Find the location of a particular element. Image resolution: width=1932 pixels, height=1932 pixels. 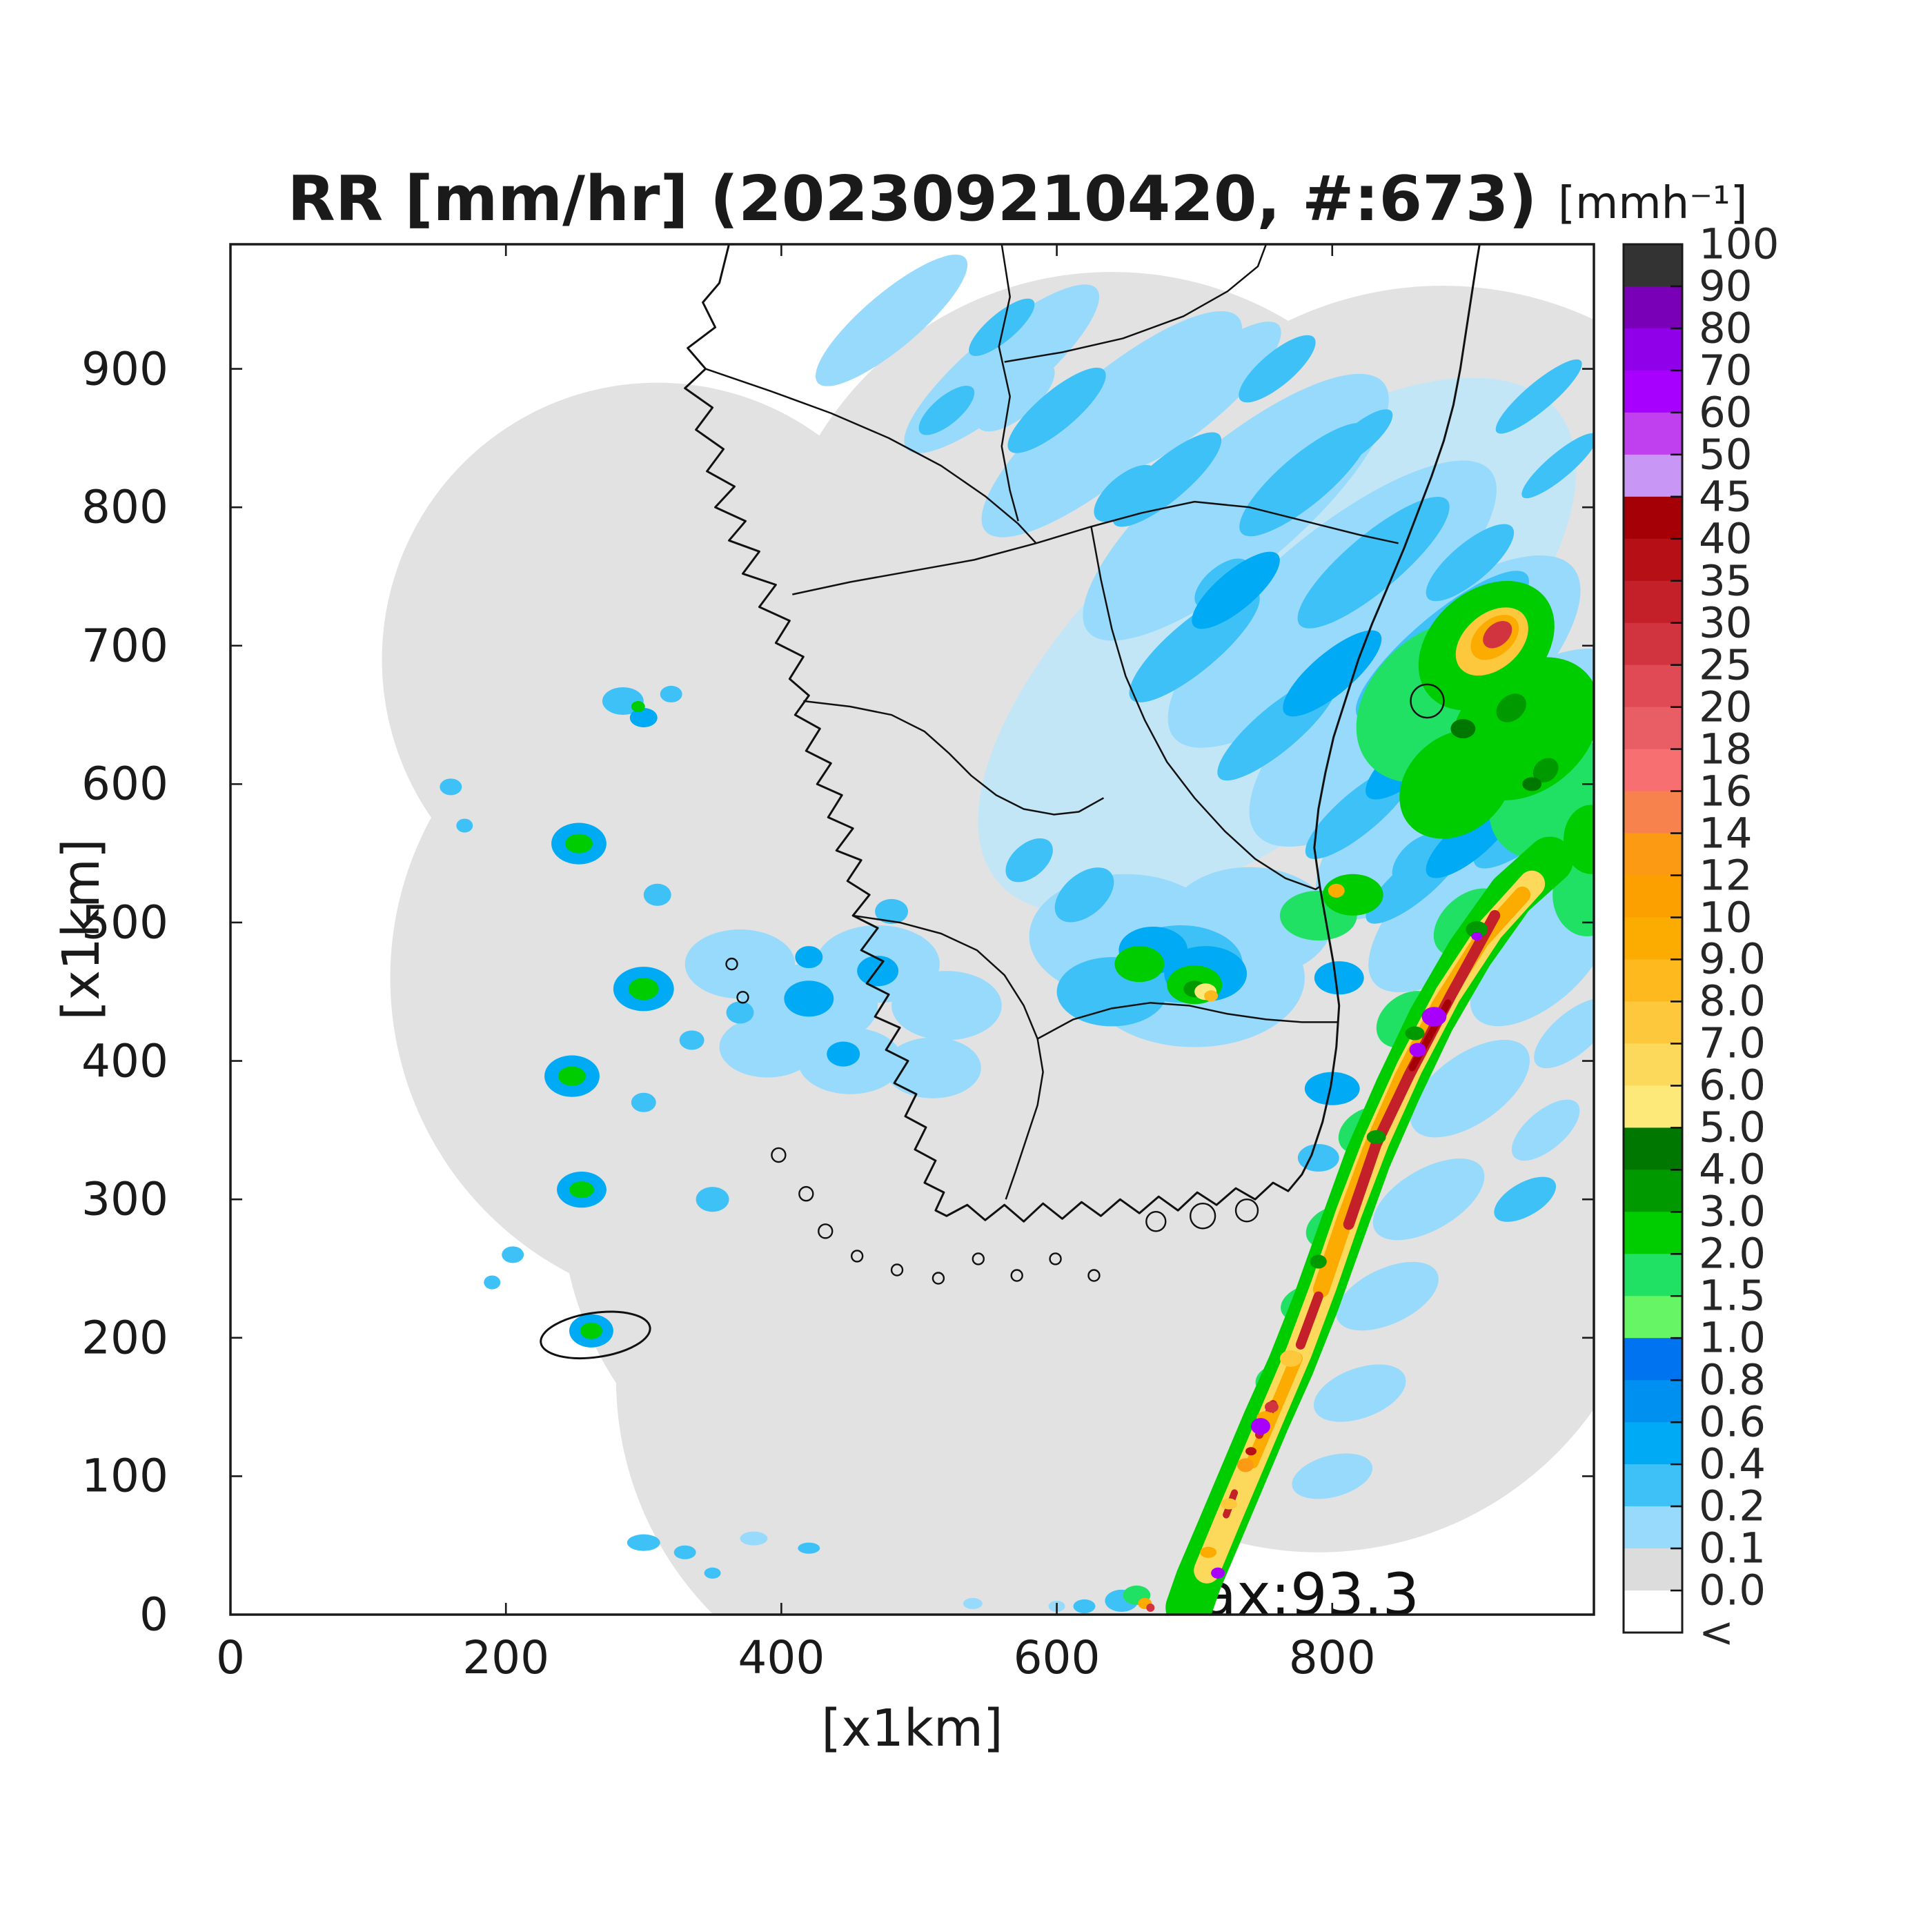

colorbar-tick-label: 14 is located at coordinates (1726, 833).